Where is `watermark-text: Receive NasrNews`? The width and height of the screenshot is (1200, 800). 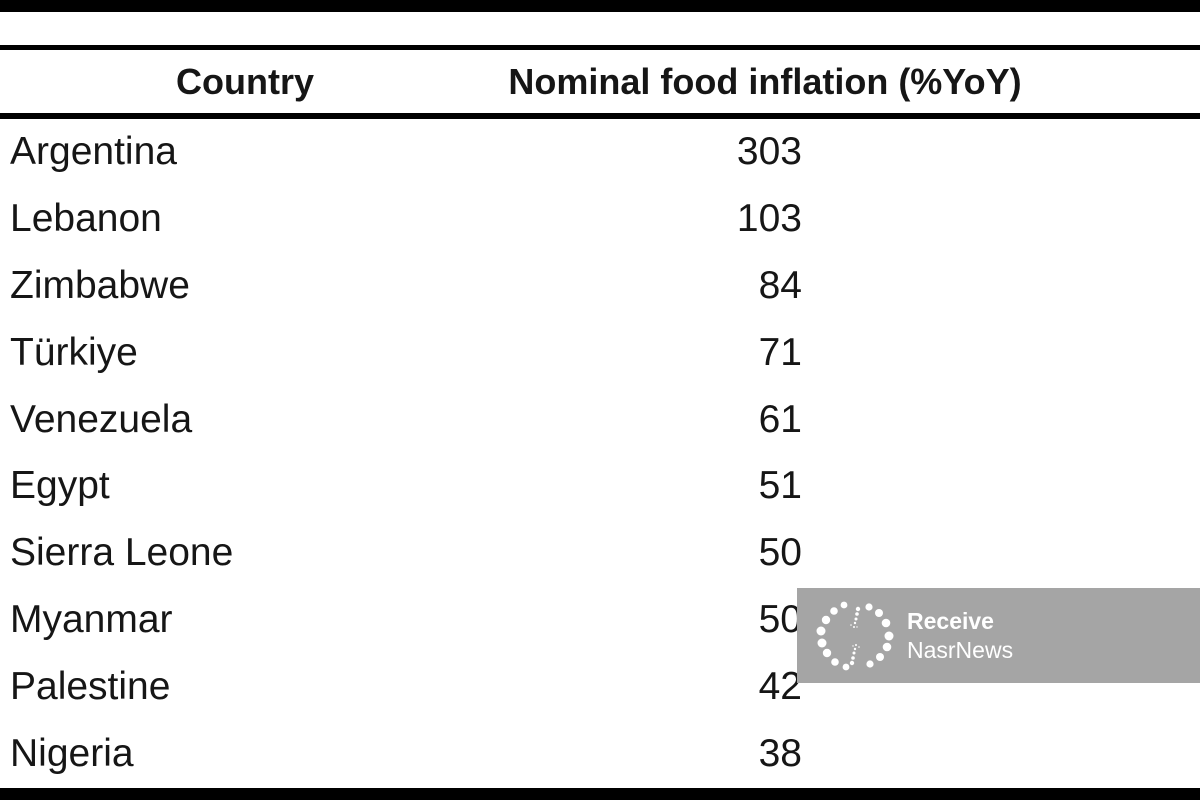 watermark-text: Receive NasrNews is located at coordinates (960, 636).